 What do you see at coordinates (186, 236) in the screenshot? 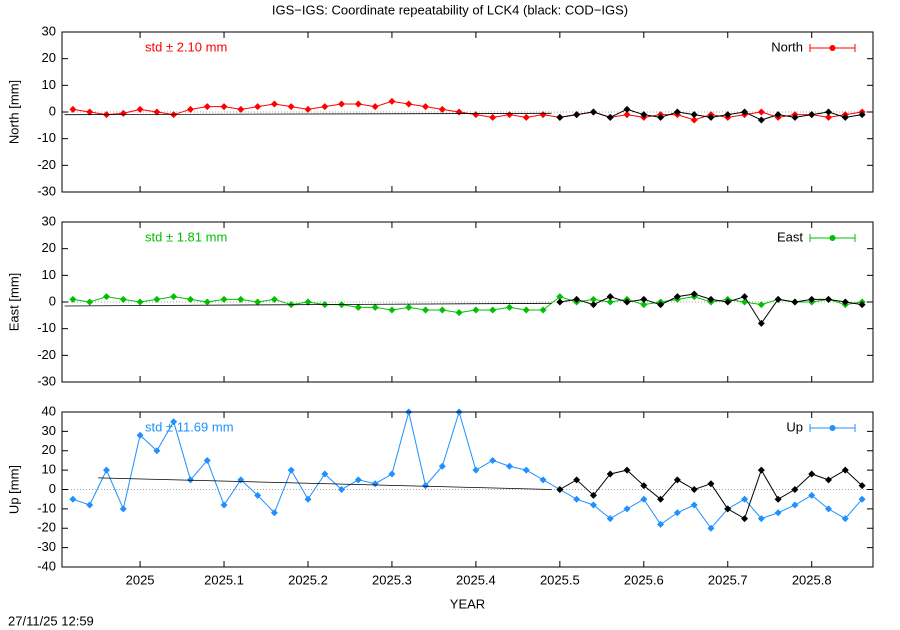
I see `annotation: std ± 1.81 mm` at bounding box center [186, 236].